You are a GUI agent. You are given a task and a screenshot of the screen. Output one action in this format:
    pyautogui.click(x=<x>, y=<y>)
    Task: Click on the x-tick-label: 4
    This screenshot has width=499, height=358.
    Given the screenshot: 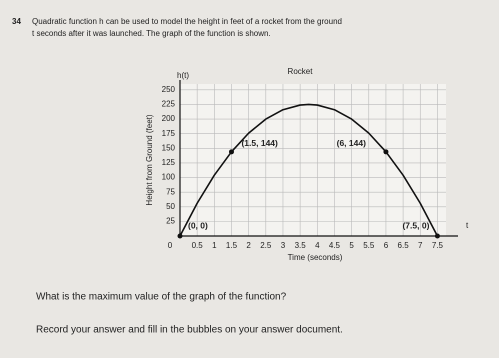 What is the action you would take?
    pyautogui.click(x=317, y=245)
    